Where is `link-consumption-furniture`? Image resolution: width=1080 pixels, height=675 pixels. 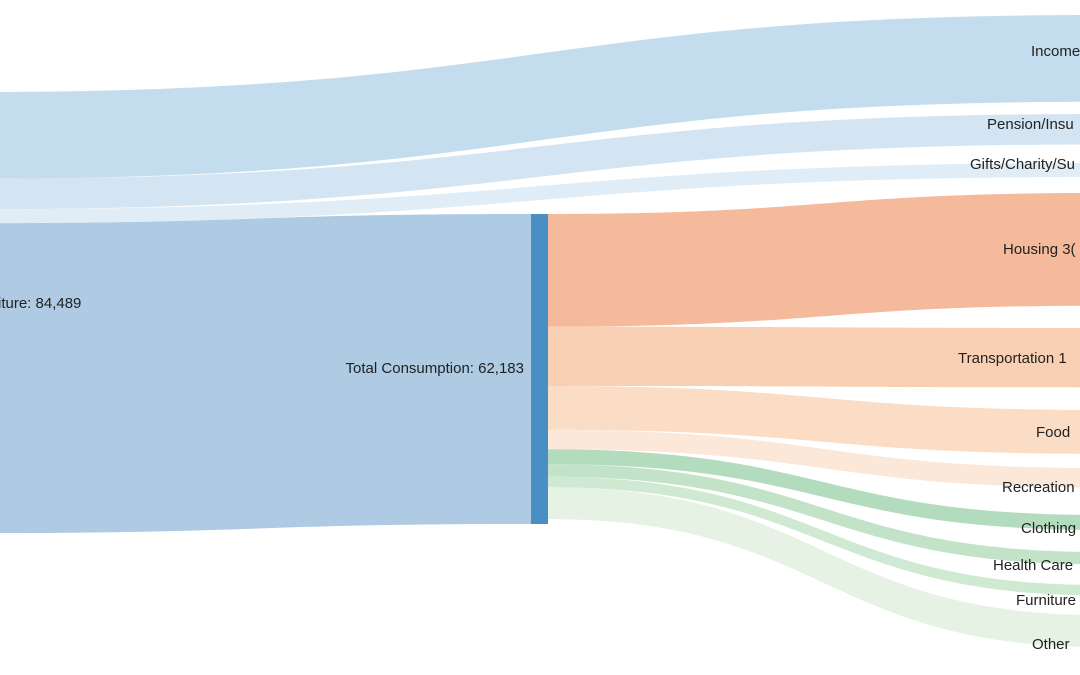 link-consumption-furniture is located at coordinates (814, 536).